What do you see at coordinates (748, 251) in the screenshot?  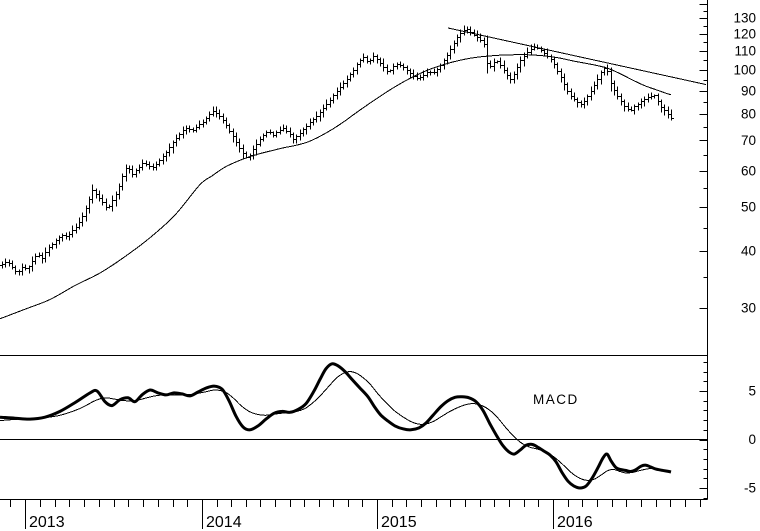 I see `price-axis-label: 40` at bounding box center [748, 251].